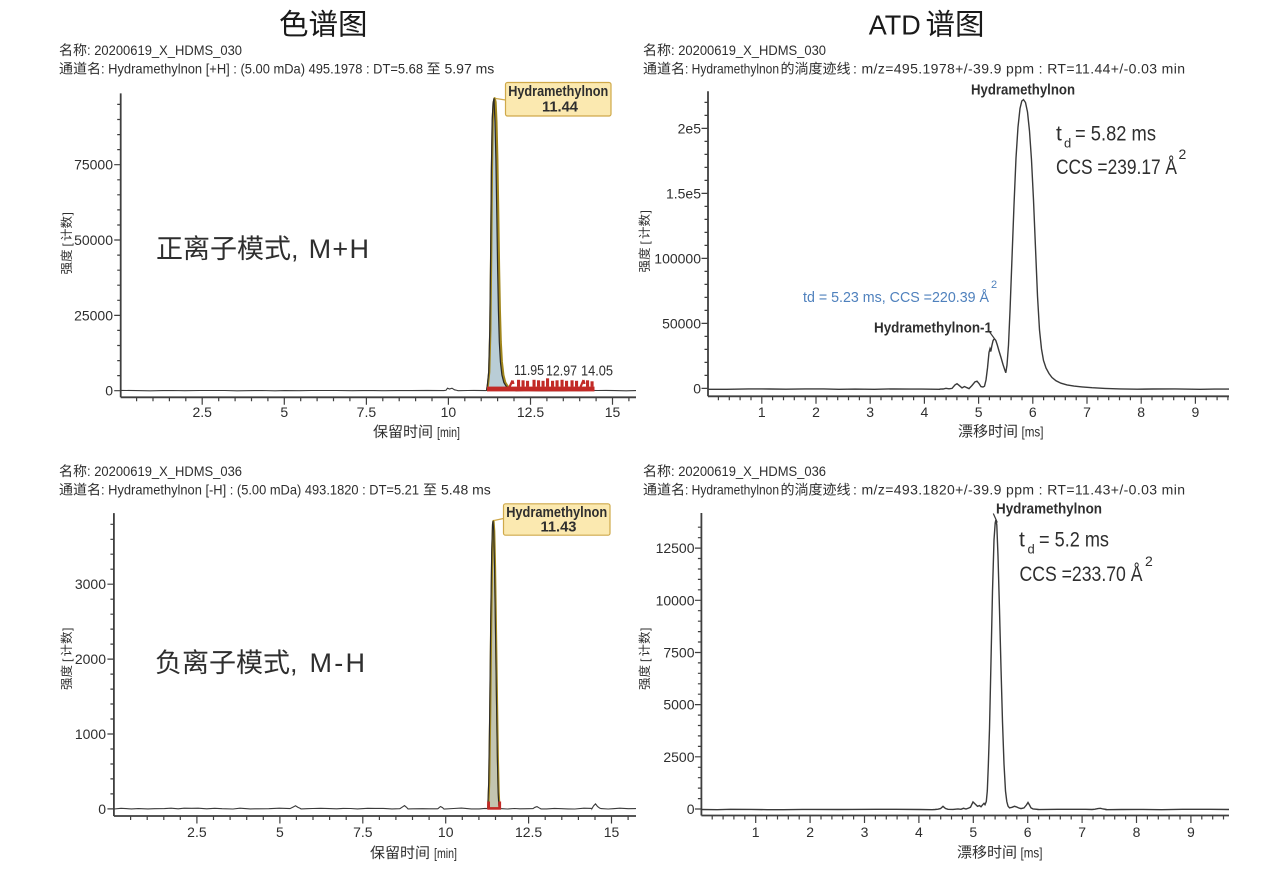  What do you see at coordinates (466, 490) in the screenshot?
I see `svg-text: 5.48 ms` at bounding box center [466, 490].